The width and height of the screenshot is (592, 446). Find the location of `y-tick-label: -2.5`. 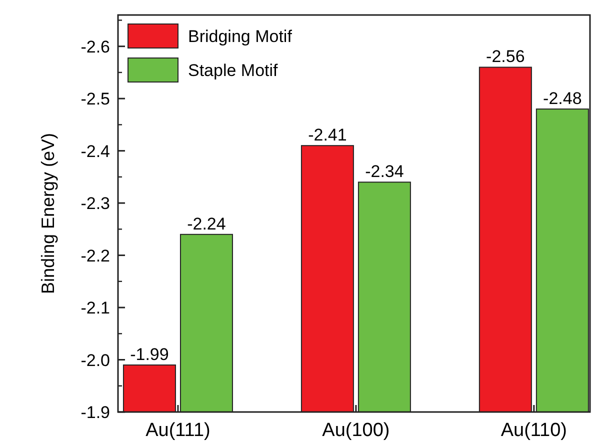

y-tick-label: -2.5 is located at coordinates (95, 99).